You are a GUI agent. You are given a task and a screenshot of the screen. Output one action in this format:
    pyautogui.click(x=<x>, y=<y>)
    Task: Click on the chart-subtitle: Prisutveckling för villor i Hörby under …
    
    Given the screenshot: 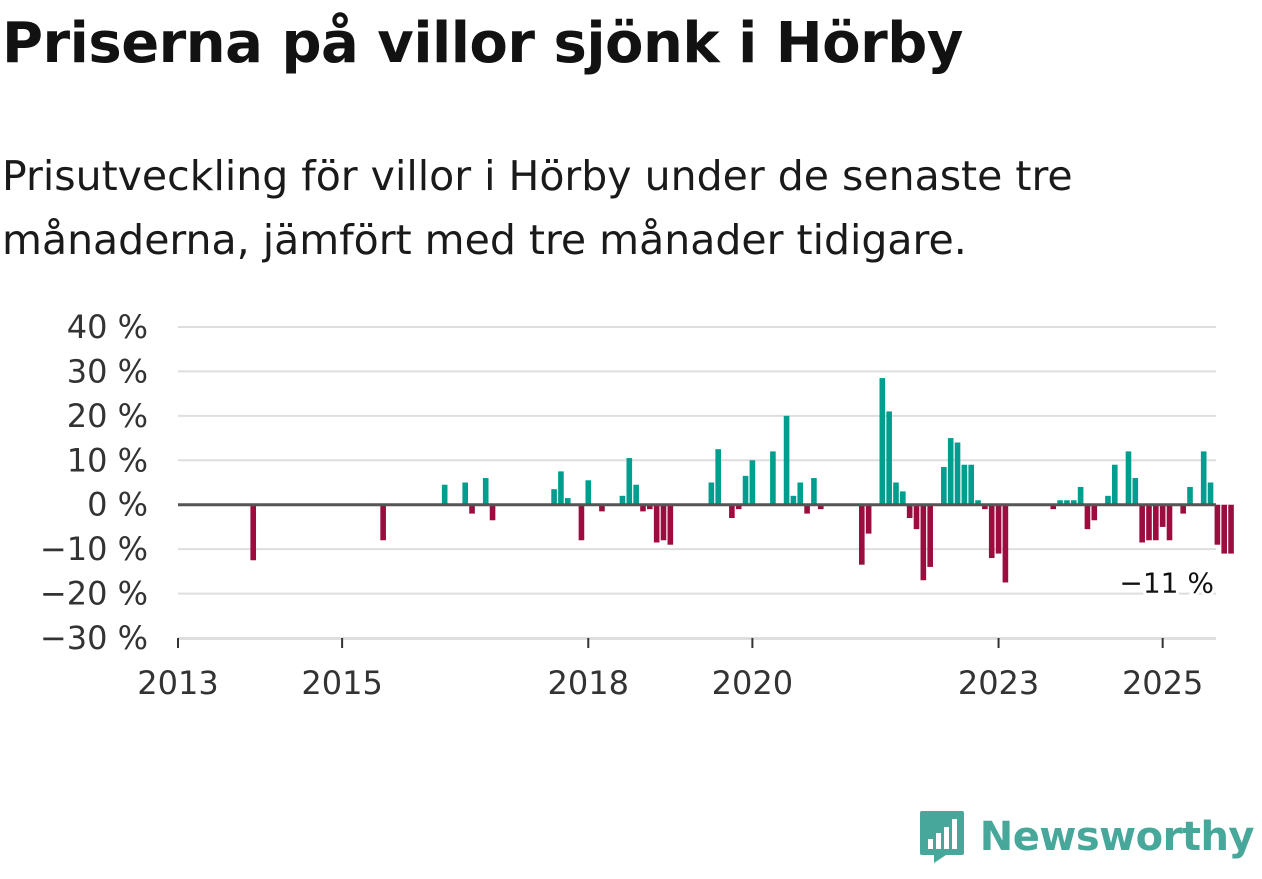 What is the action you would take?
    pyautogui.click(x=537, y=208)
    